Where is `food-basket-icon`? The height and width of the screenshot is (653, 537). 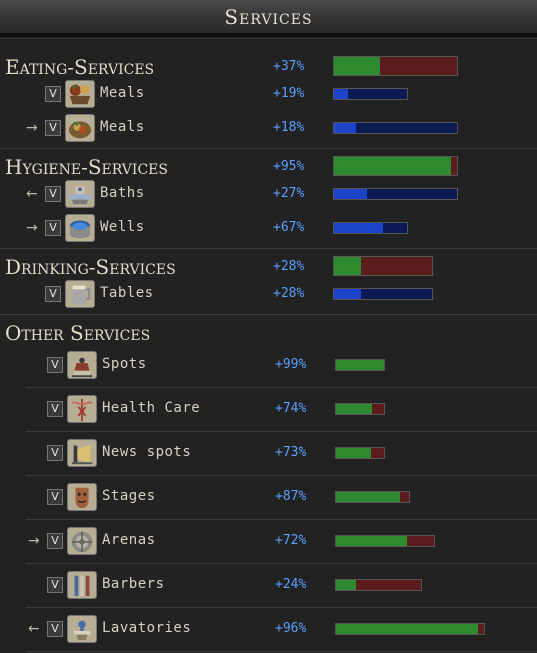
food-basket-icon is located at coordinates (80, 94).